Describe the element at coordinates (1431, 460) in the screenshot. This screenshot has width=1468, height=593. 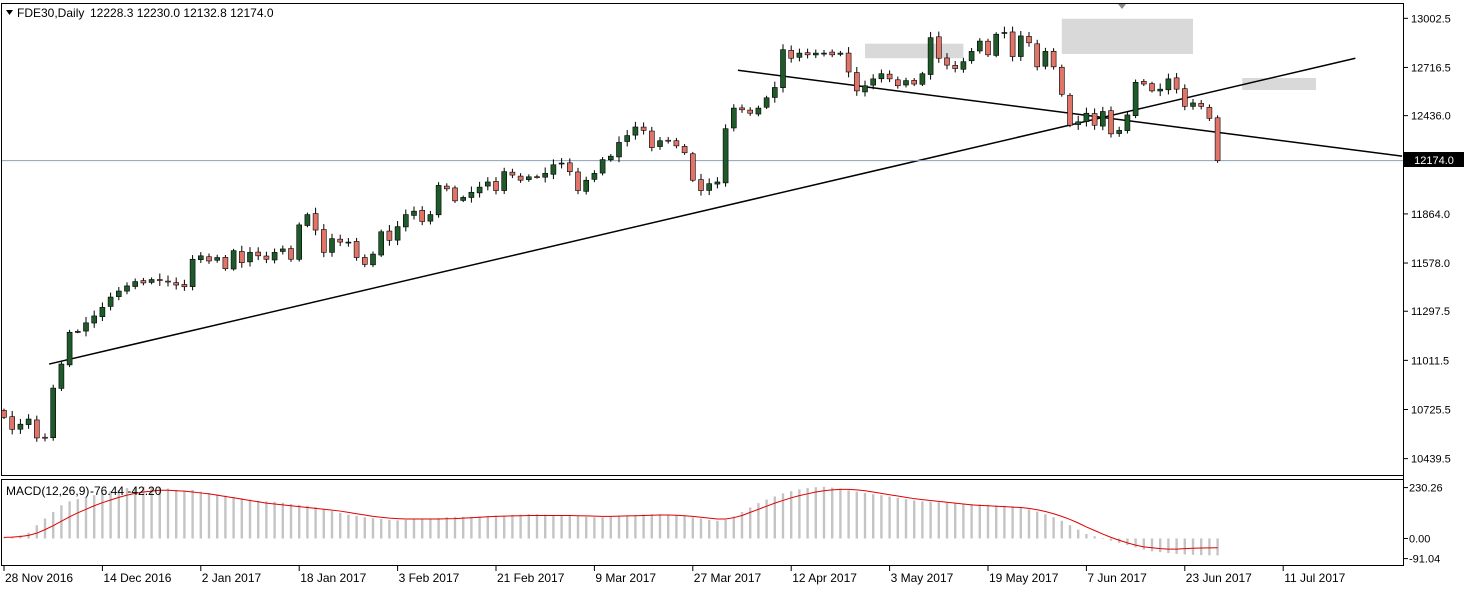
I see `price-axis-label: 10439.5` at that location.